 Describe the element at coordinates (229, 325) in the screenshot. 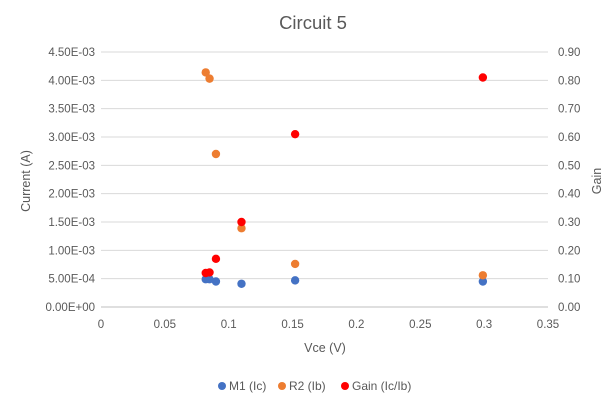

I see `x-tick-label: 0.1` at that location.